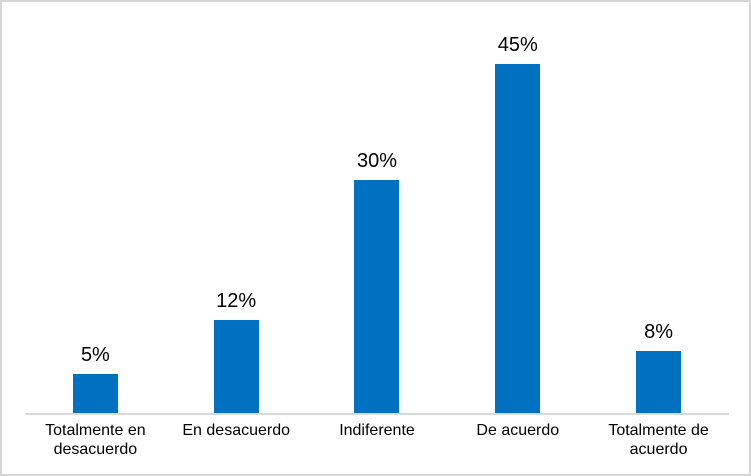 The height and width of the screenshot is (476, 751). Describe the element at coordinates (377, 430) in the screenshot. I see `category-label: Indiferente` at that location.